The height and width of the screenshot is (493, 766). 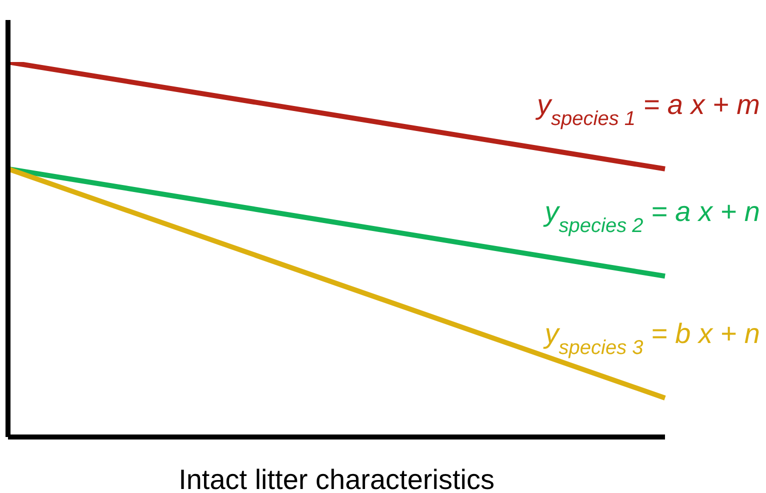 What do you see at coordinates (647, 109) in the screenshot?
I see `series-label: y$_{species 1}$ = a x + m` at bounding box center [647, 109].